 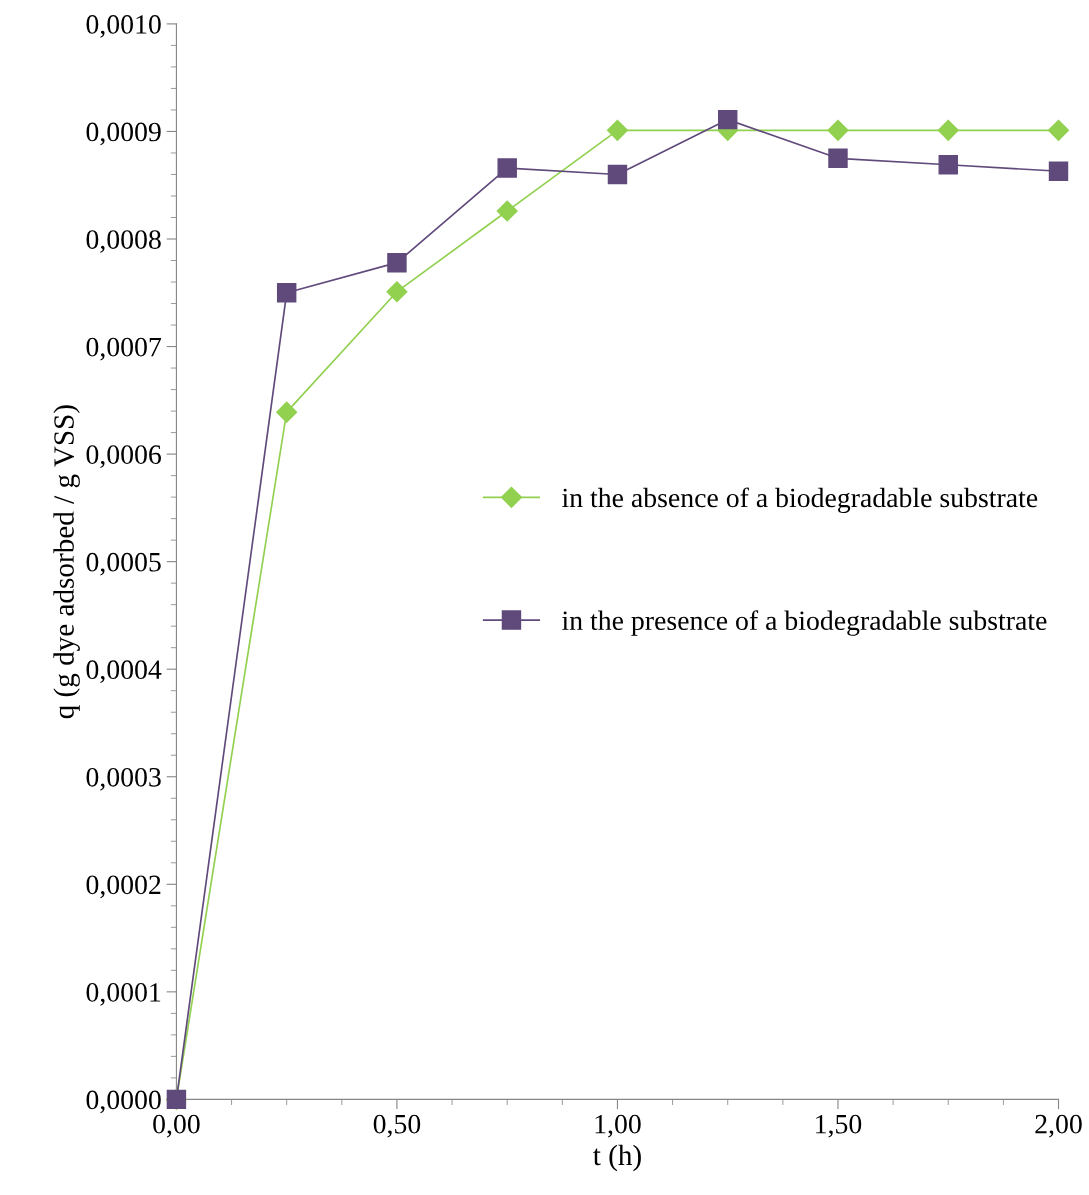 I want to click on y-tick-label: 0,0000, so click(x=123, y=1102).